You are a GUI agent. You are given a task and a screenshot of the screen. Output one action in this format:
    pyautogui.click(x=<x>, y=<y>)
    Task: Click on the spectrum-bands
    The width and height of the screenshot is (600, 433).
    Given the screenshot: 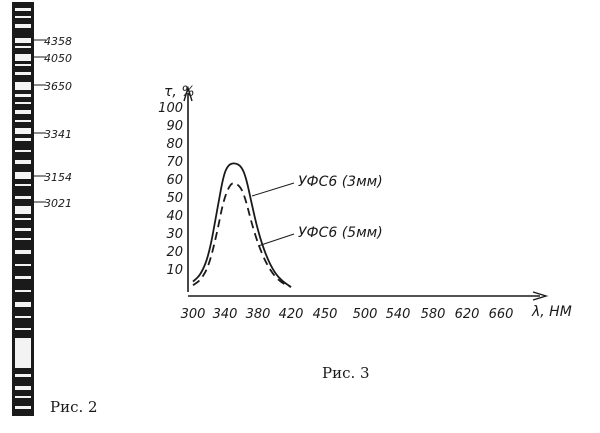 What is the action you would take?
    pyautogui.click(x=23, y=208)
    